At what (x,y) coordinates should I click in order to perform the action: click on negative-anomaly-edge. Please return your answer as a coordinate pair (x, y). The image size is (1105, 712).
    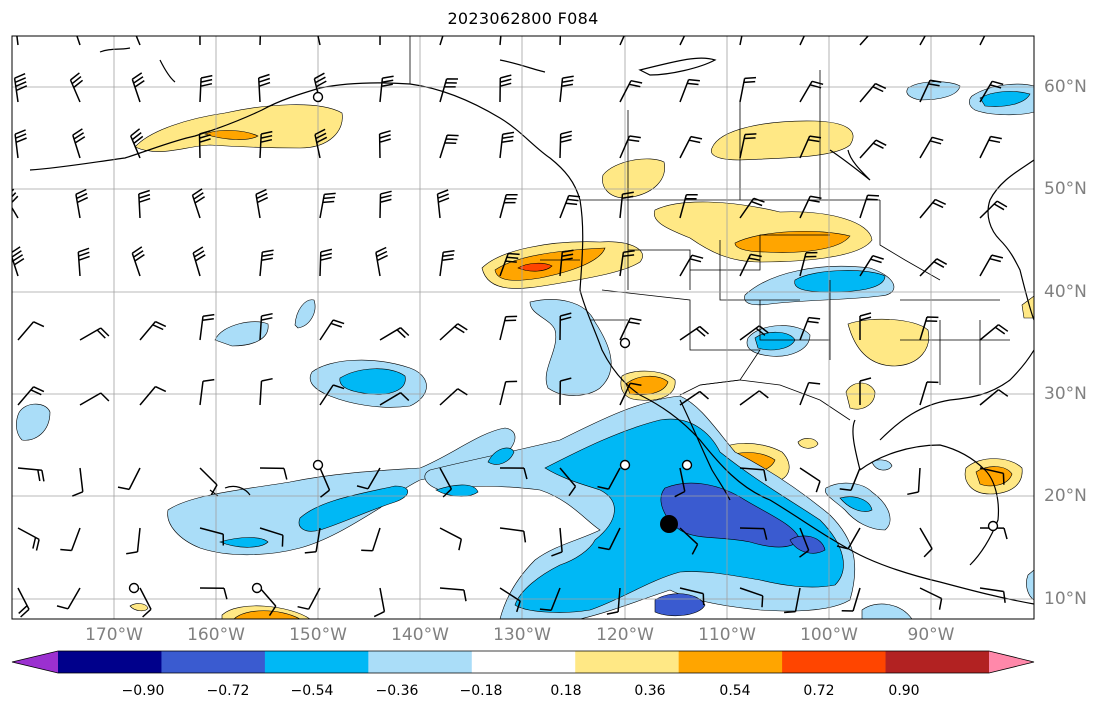
    Looking at the image, I should click on (1030, 585).